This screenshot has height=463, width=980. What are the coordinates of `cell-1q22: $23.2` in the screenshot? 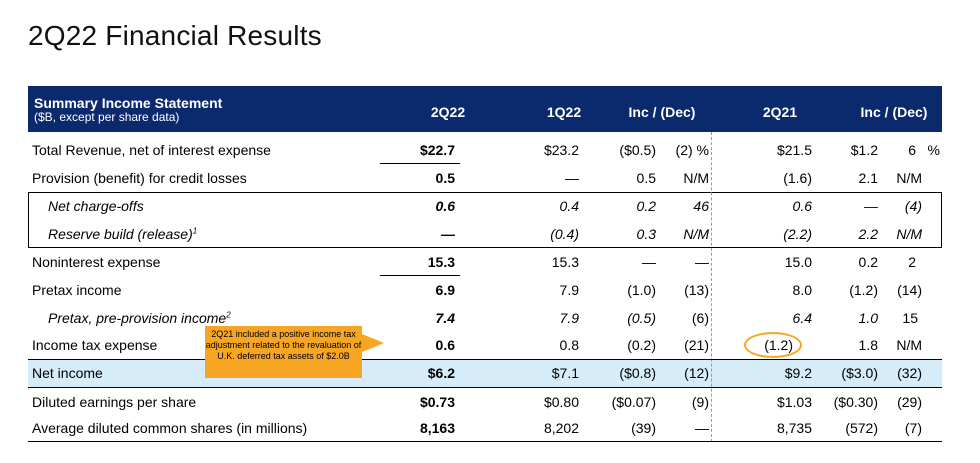 It's located at (561, 150).